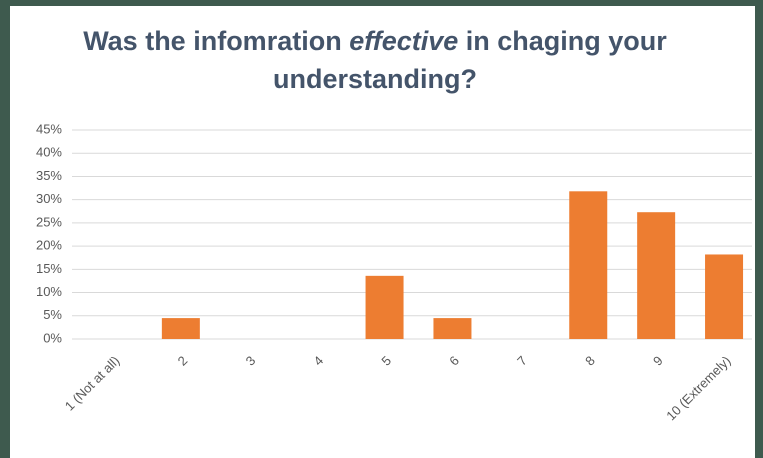  Describe the element at coordinates (251, 361) in the screenshot. I see `x-tick-label: 3` at that location.